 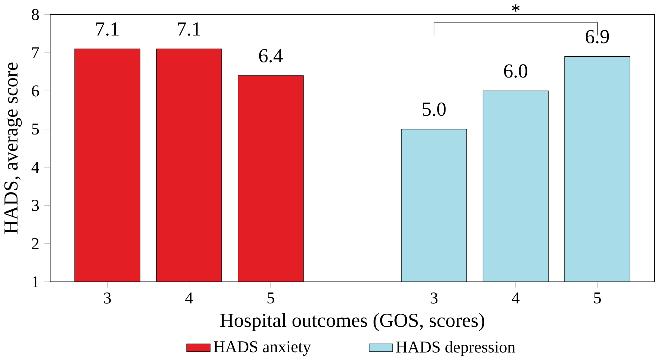 What do you see at coordinates (456, 348) in the screenshot?
I see `legend-label: HADS depression` at bounding box center [456, 348].